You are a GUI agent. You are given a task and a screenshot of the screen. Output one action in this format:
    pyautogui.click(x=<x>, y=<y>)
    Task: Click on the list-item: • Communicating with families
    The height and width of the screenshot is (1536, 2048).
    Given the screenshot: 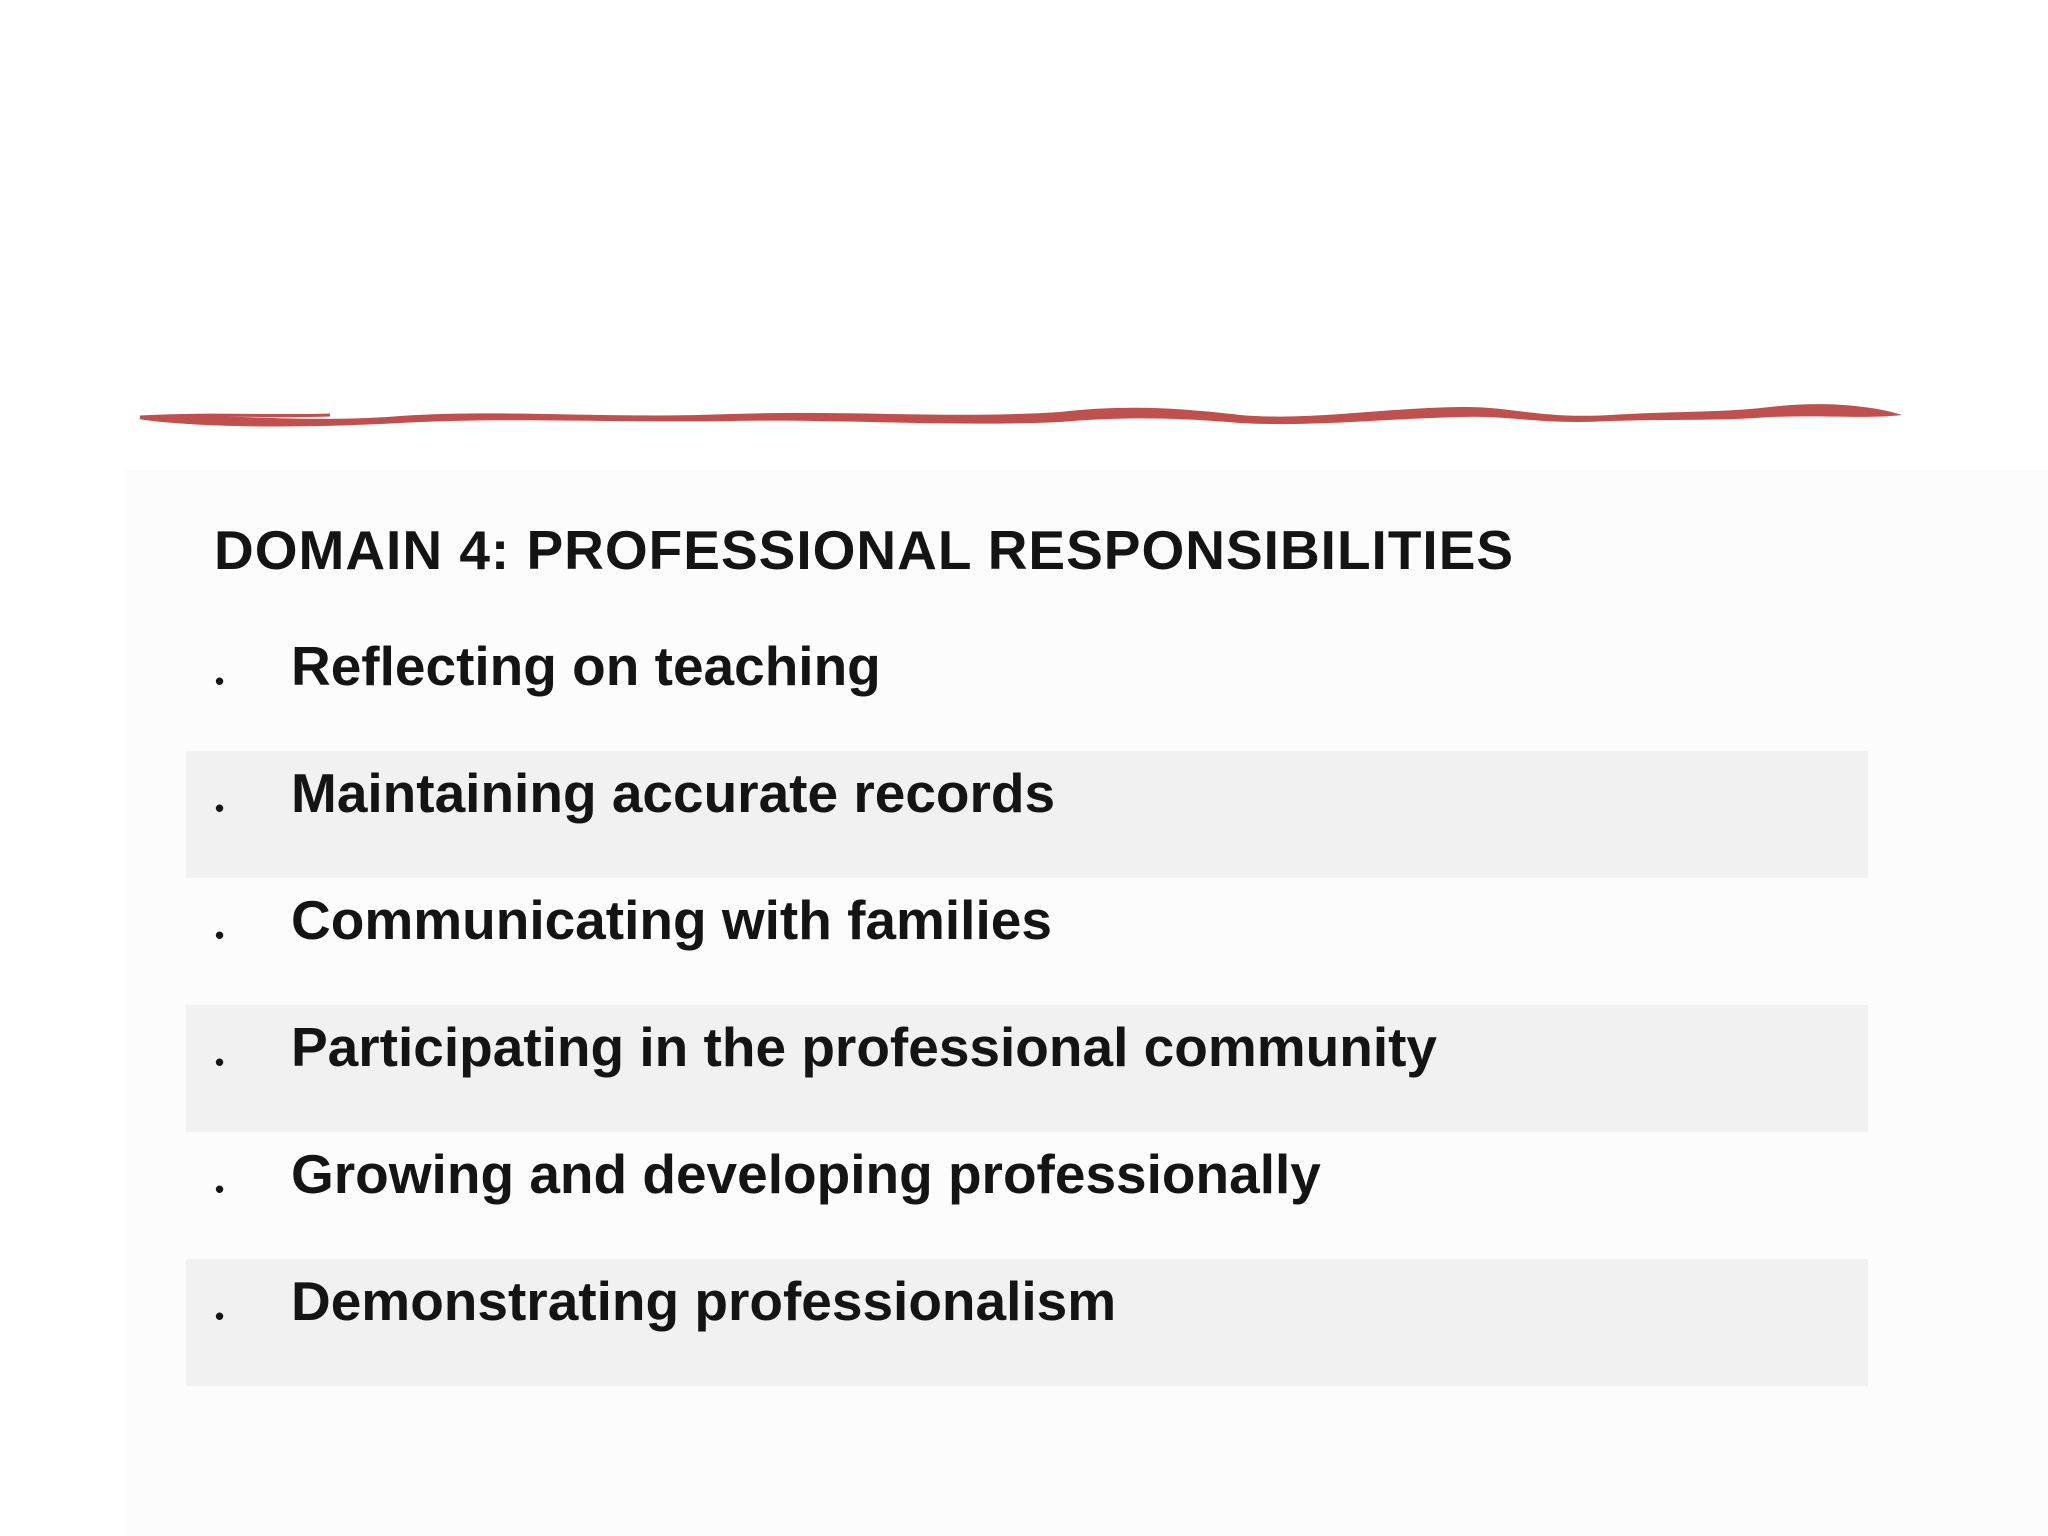 What is the action you would take?
    pyautogui.click(x=1027, y=941)
    